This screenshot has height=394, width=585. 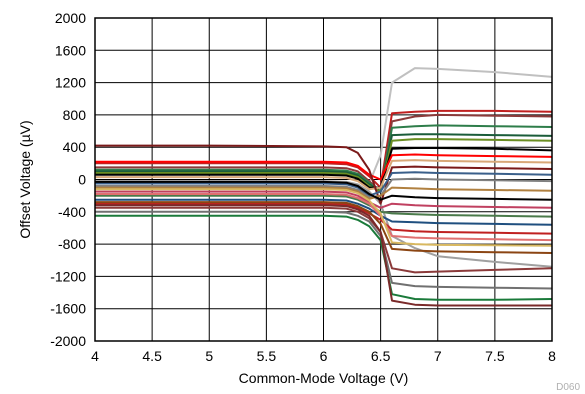 What do you see at coordinates (25, 179) in the screenshot?
I see `y-axis-title: Offset Voltage (µV)` at bounding box center [25, 179].